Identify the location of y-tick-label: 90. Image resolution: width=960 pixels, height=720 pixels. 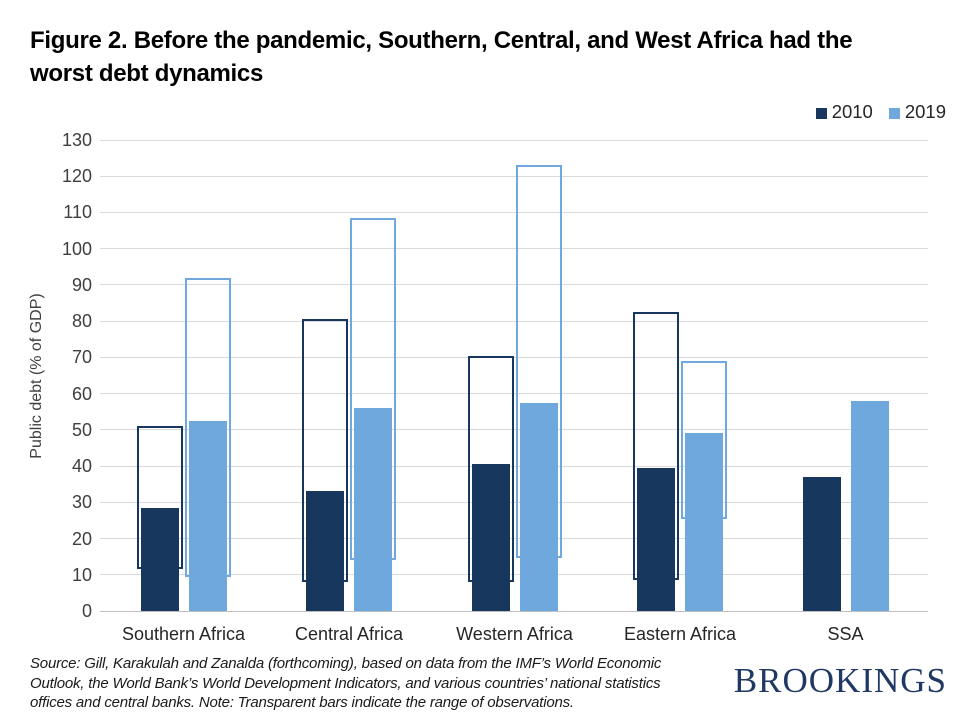
(81, 284).